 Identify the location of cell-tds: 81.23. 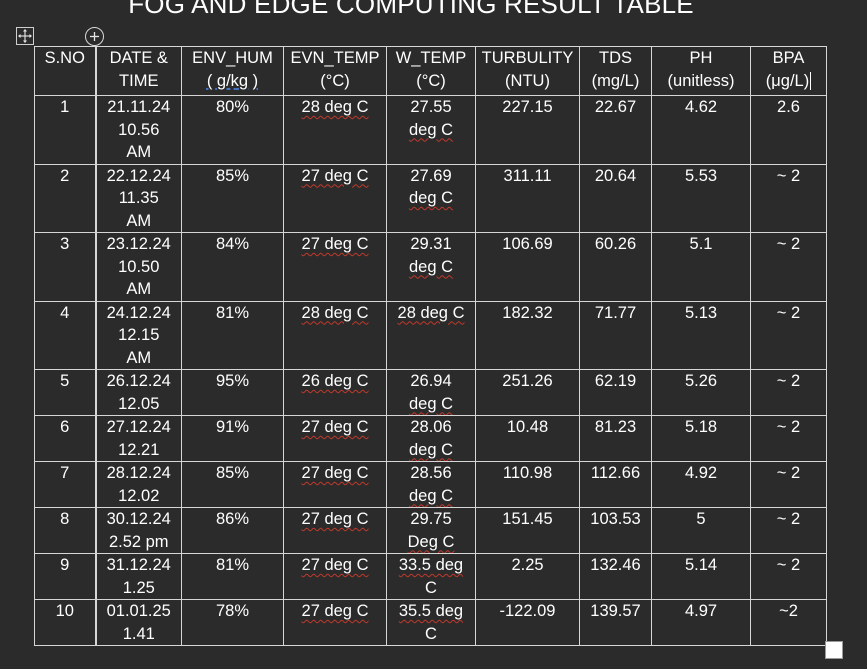
(615, 438).